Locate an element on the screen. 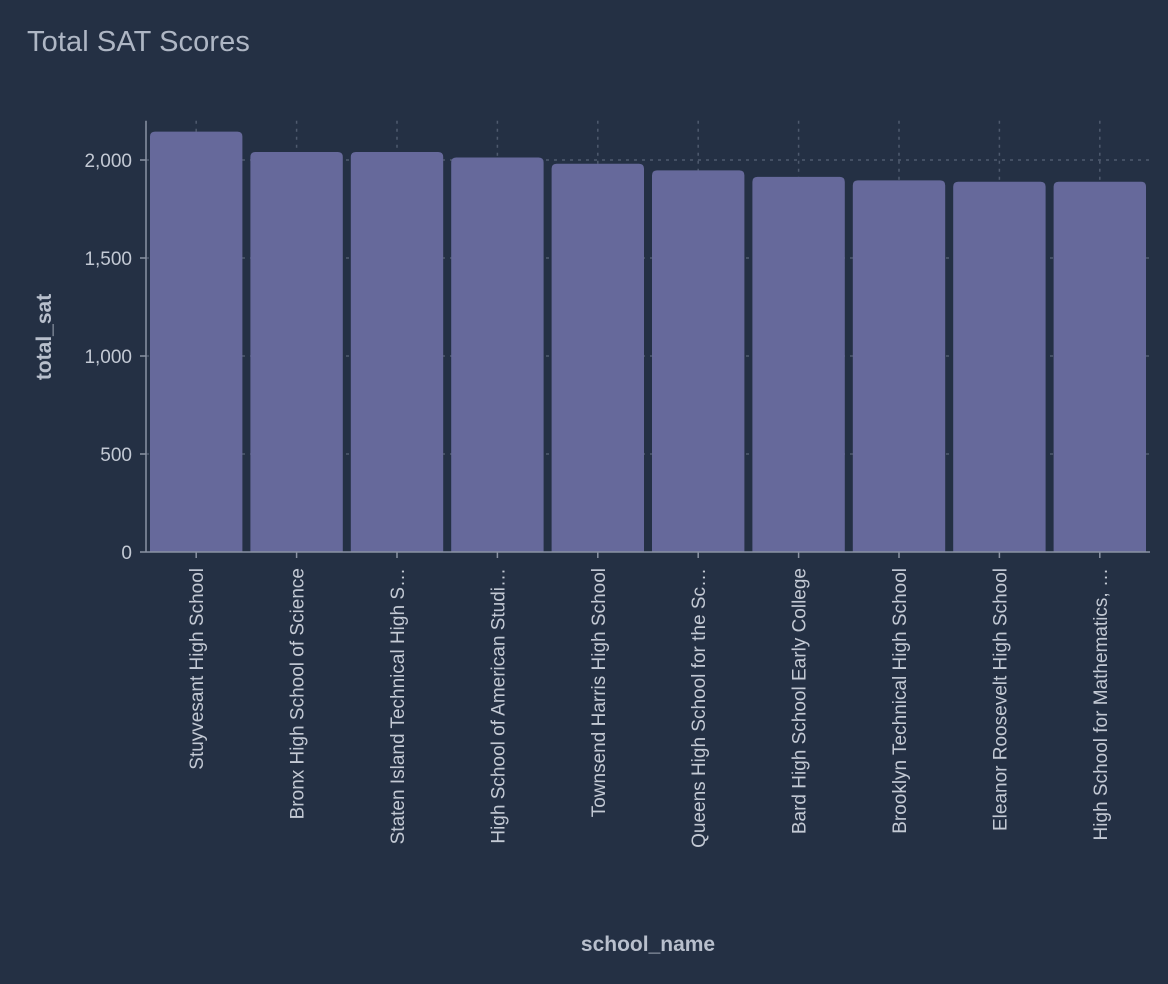  y-tick-label: 1,500 is located at coordinates (108, 259).